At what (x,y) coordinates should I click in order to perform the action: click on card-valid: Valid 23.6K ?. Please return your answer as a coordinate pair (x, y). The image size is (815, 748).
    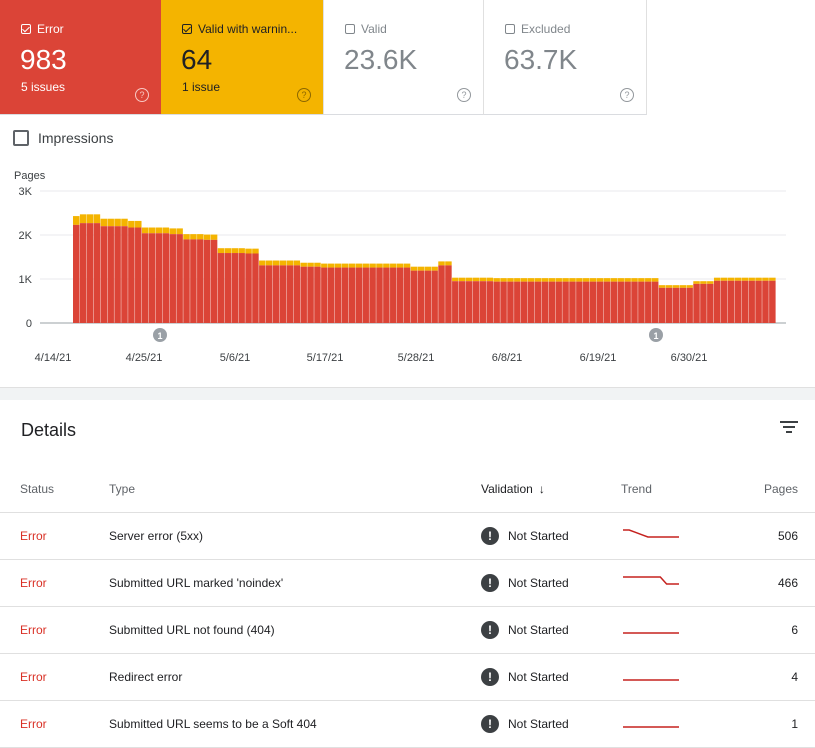
    Looking at the image, I should click on (403, 57).